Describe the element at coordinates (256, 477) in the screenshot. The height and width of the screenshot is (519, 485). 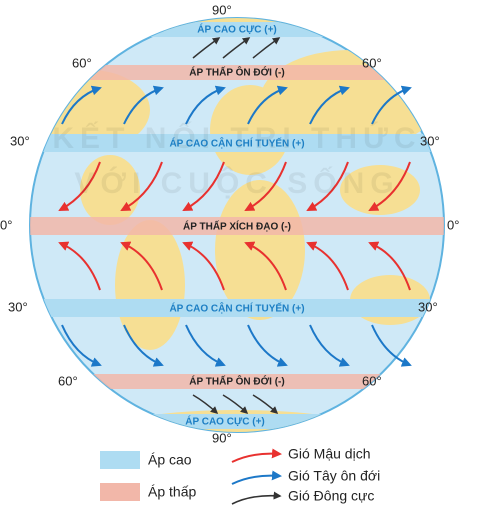
I see `legend-arrow-westerly` at that location.